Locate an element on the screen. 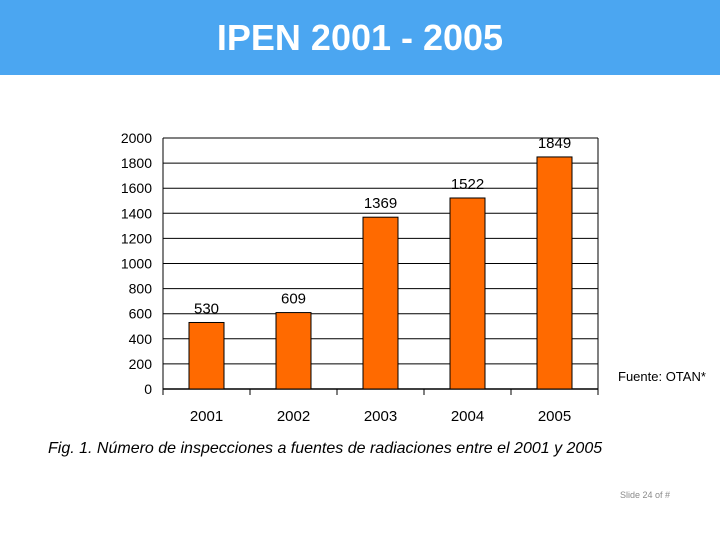  y-tick-label: 1800 is located at coordinates (136, 163).